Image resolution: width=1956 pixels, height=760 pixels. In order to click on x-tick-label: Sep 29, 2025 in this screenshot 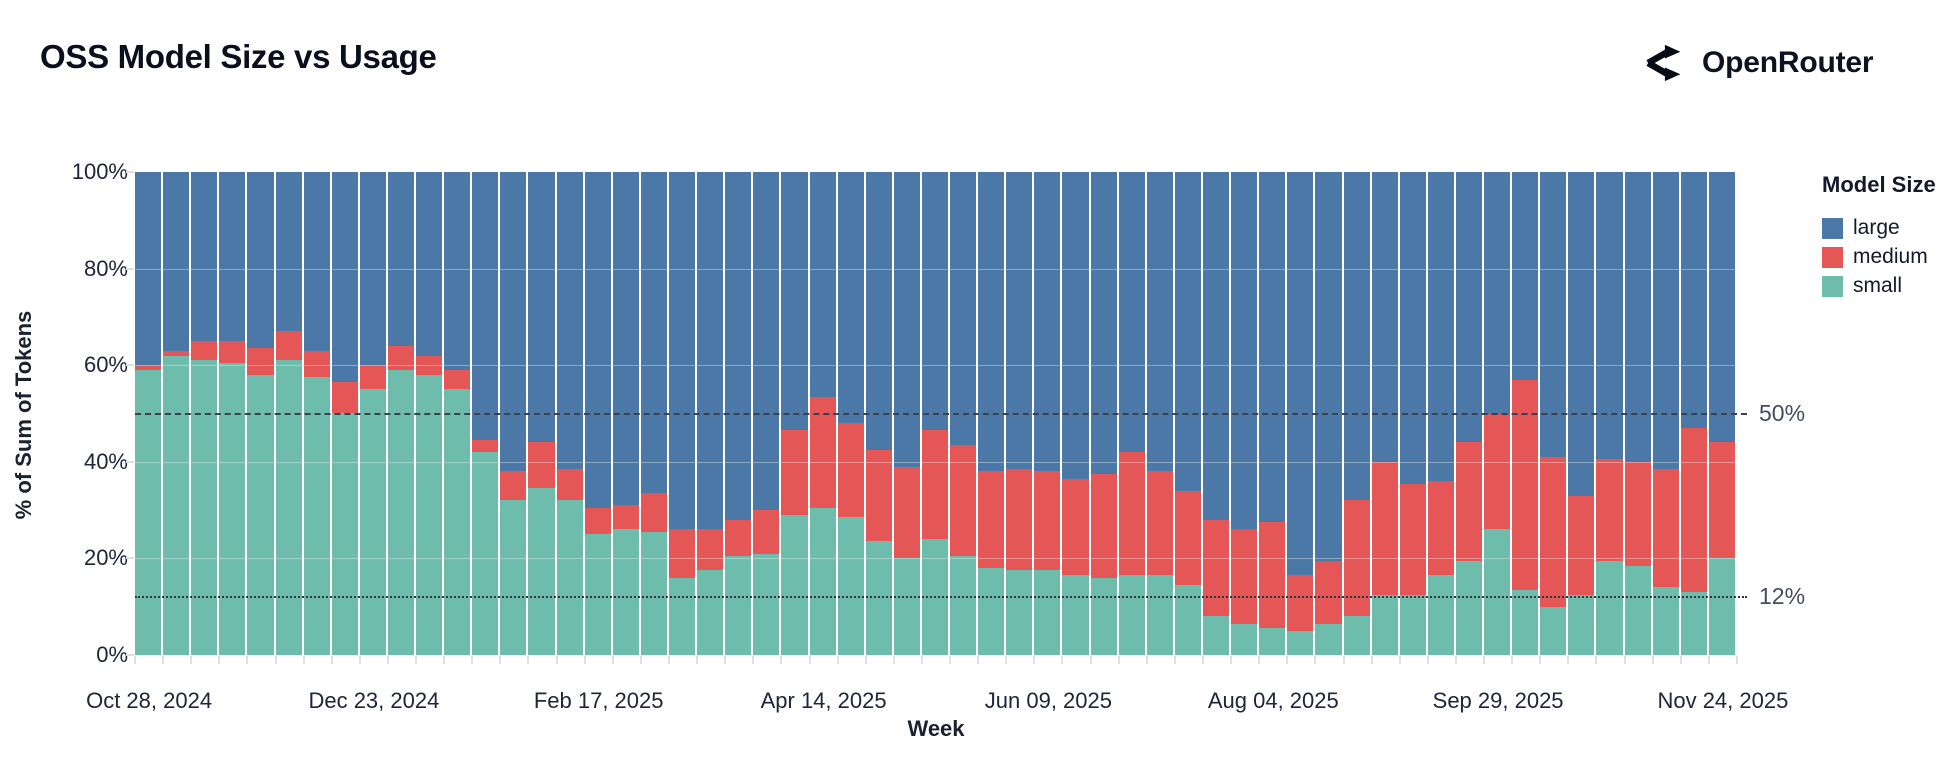, I will do `click(1498, 700)`.